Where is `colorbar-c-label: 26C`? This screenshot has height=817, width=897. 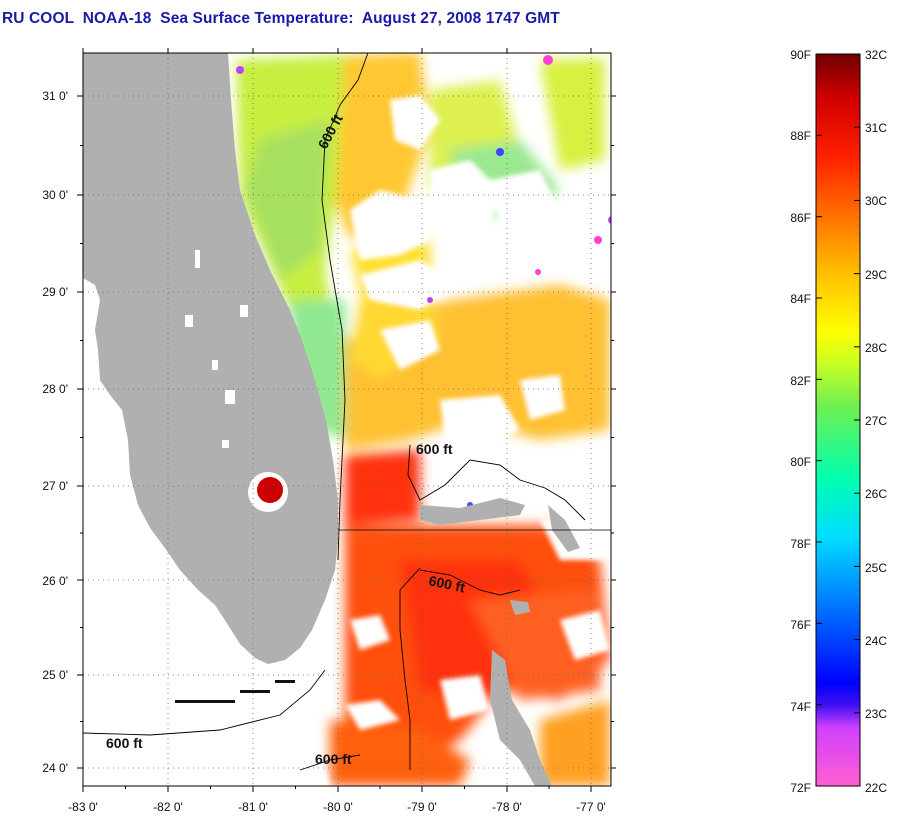
colorbar-c-label: 26C is located at coordinates (876, 494).